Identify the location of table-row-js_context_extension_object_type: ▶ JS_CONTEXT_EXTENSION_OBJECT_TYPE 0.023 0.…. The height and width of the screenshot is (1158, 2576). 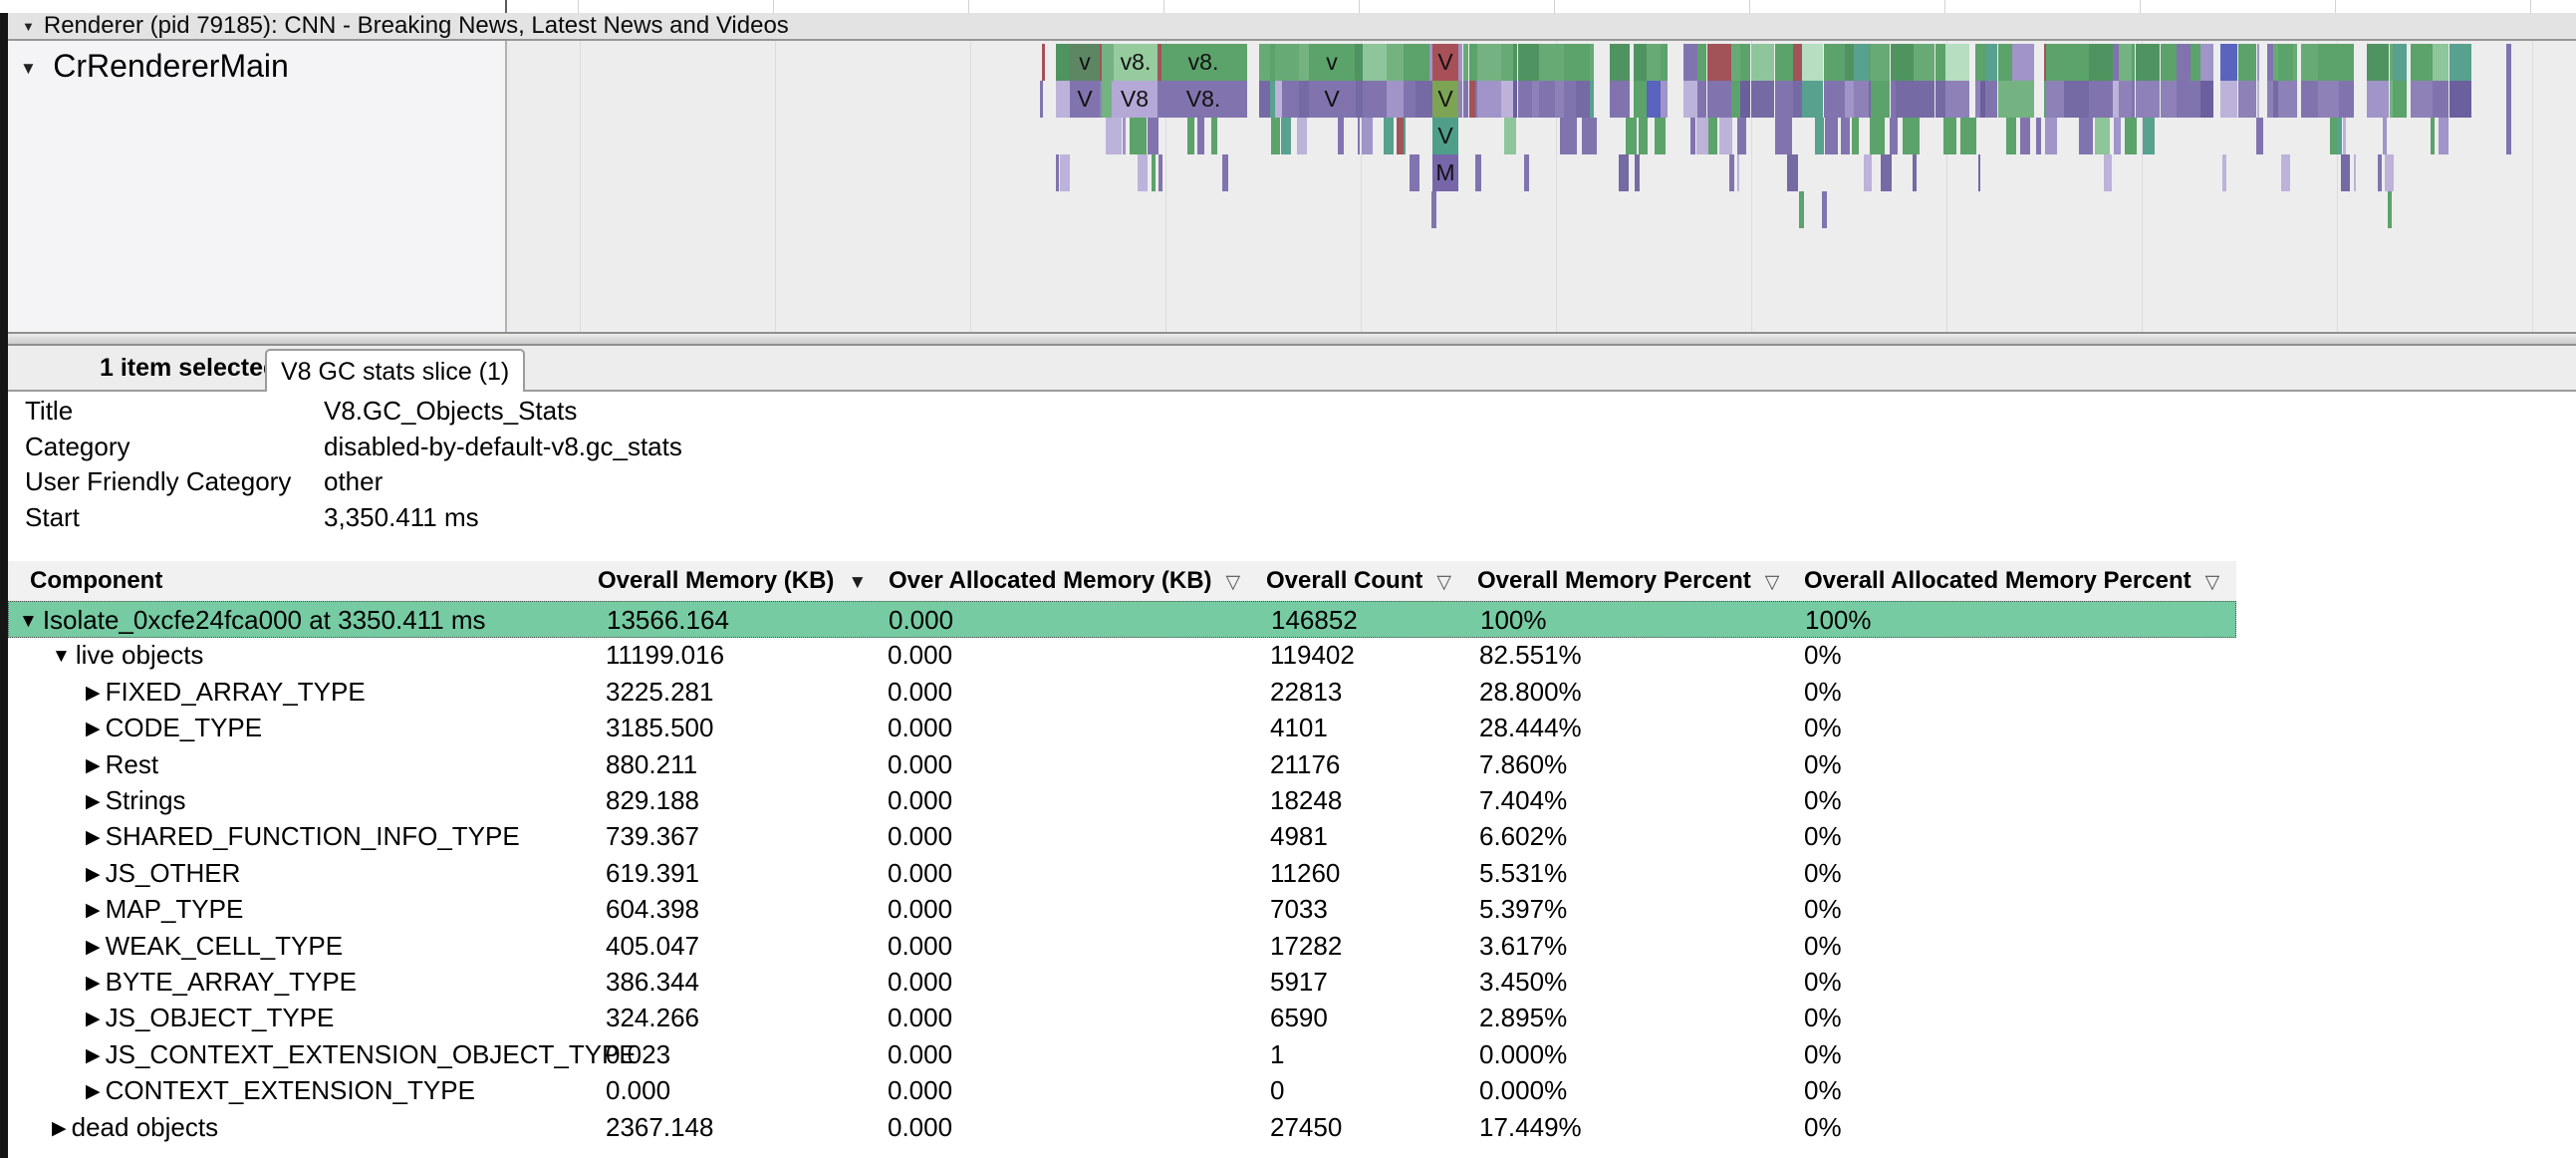
(1122, 1054).